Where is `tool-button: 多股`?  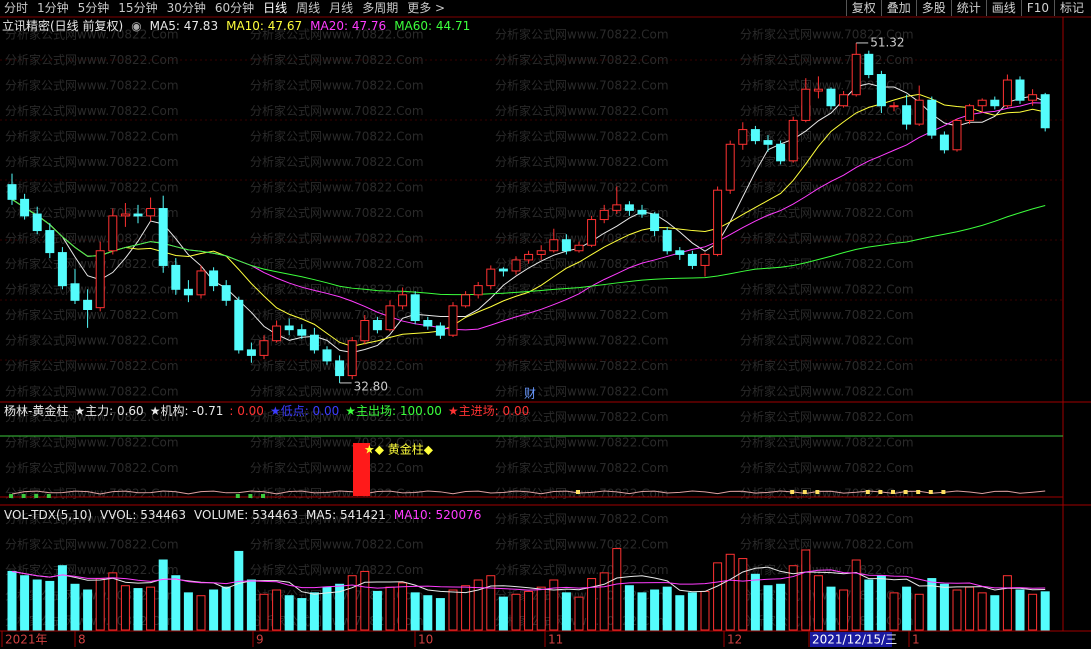
tool-button: 多股 is located at coordinates (933, 8).